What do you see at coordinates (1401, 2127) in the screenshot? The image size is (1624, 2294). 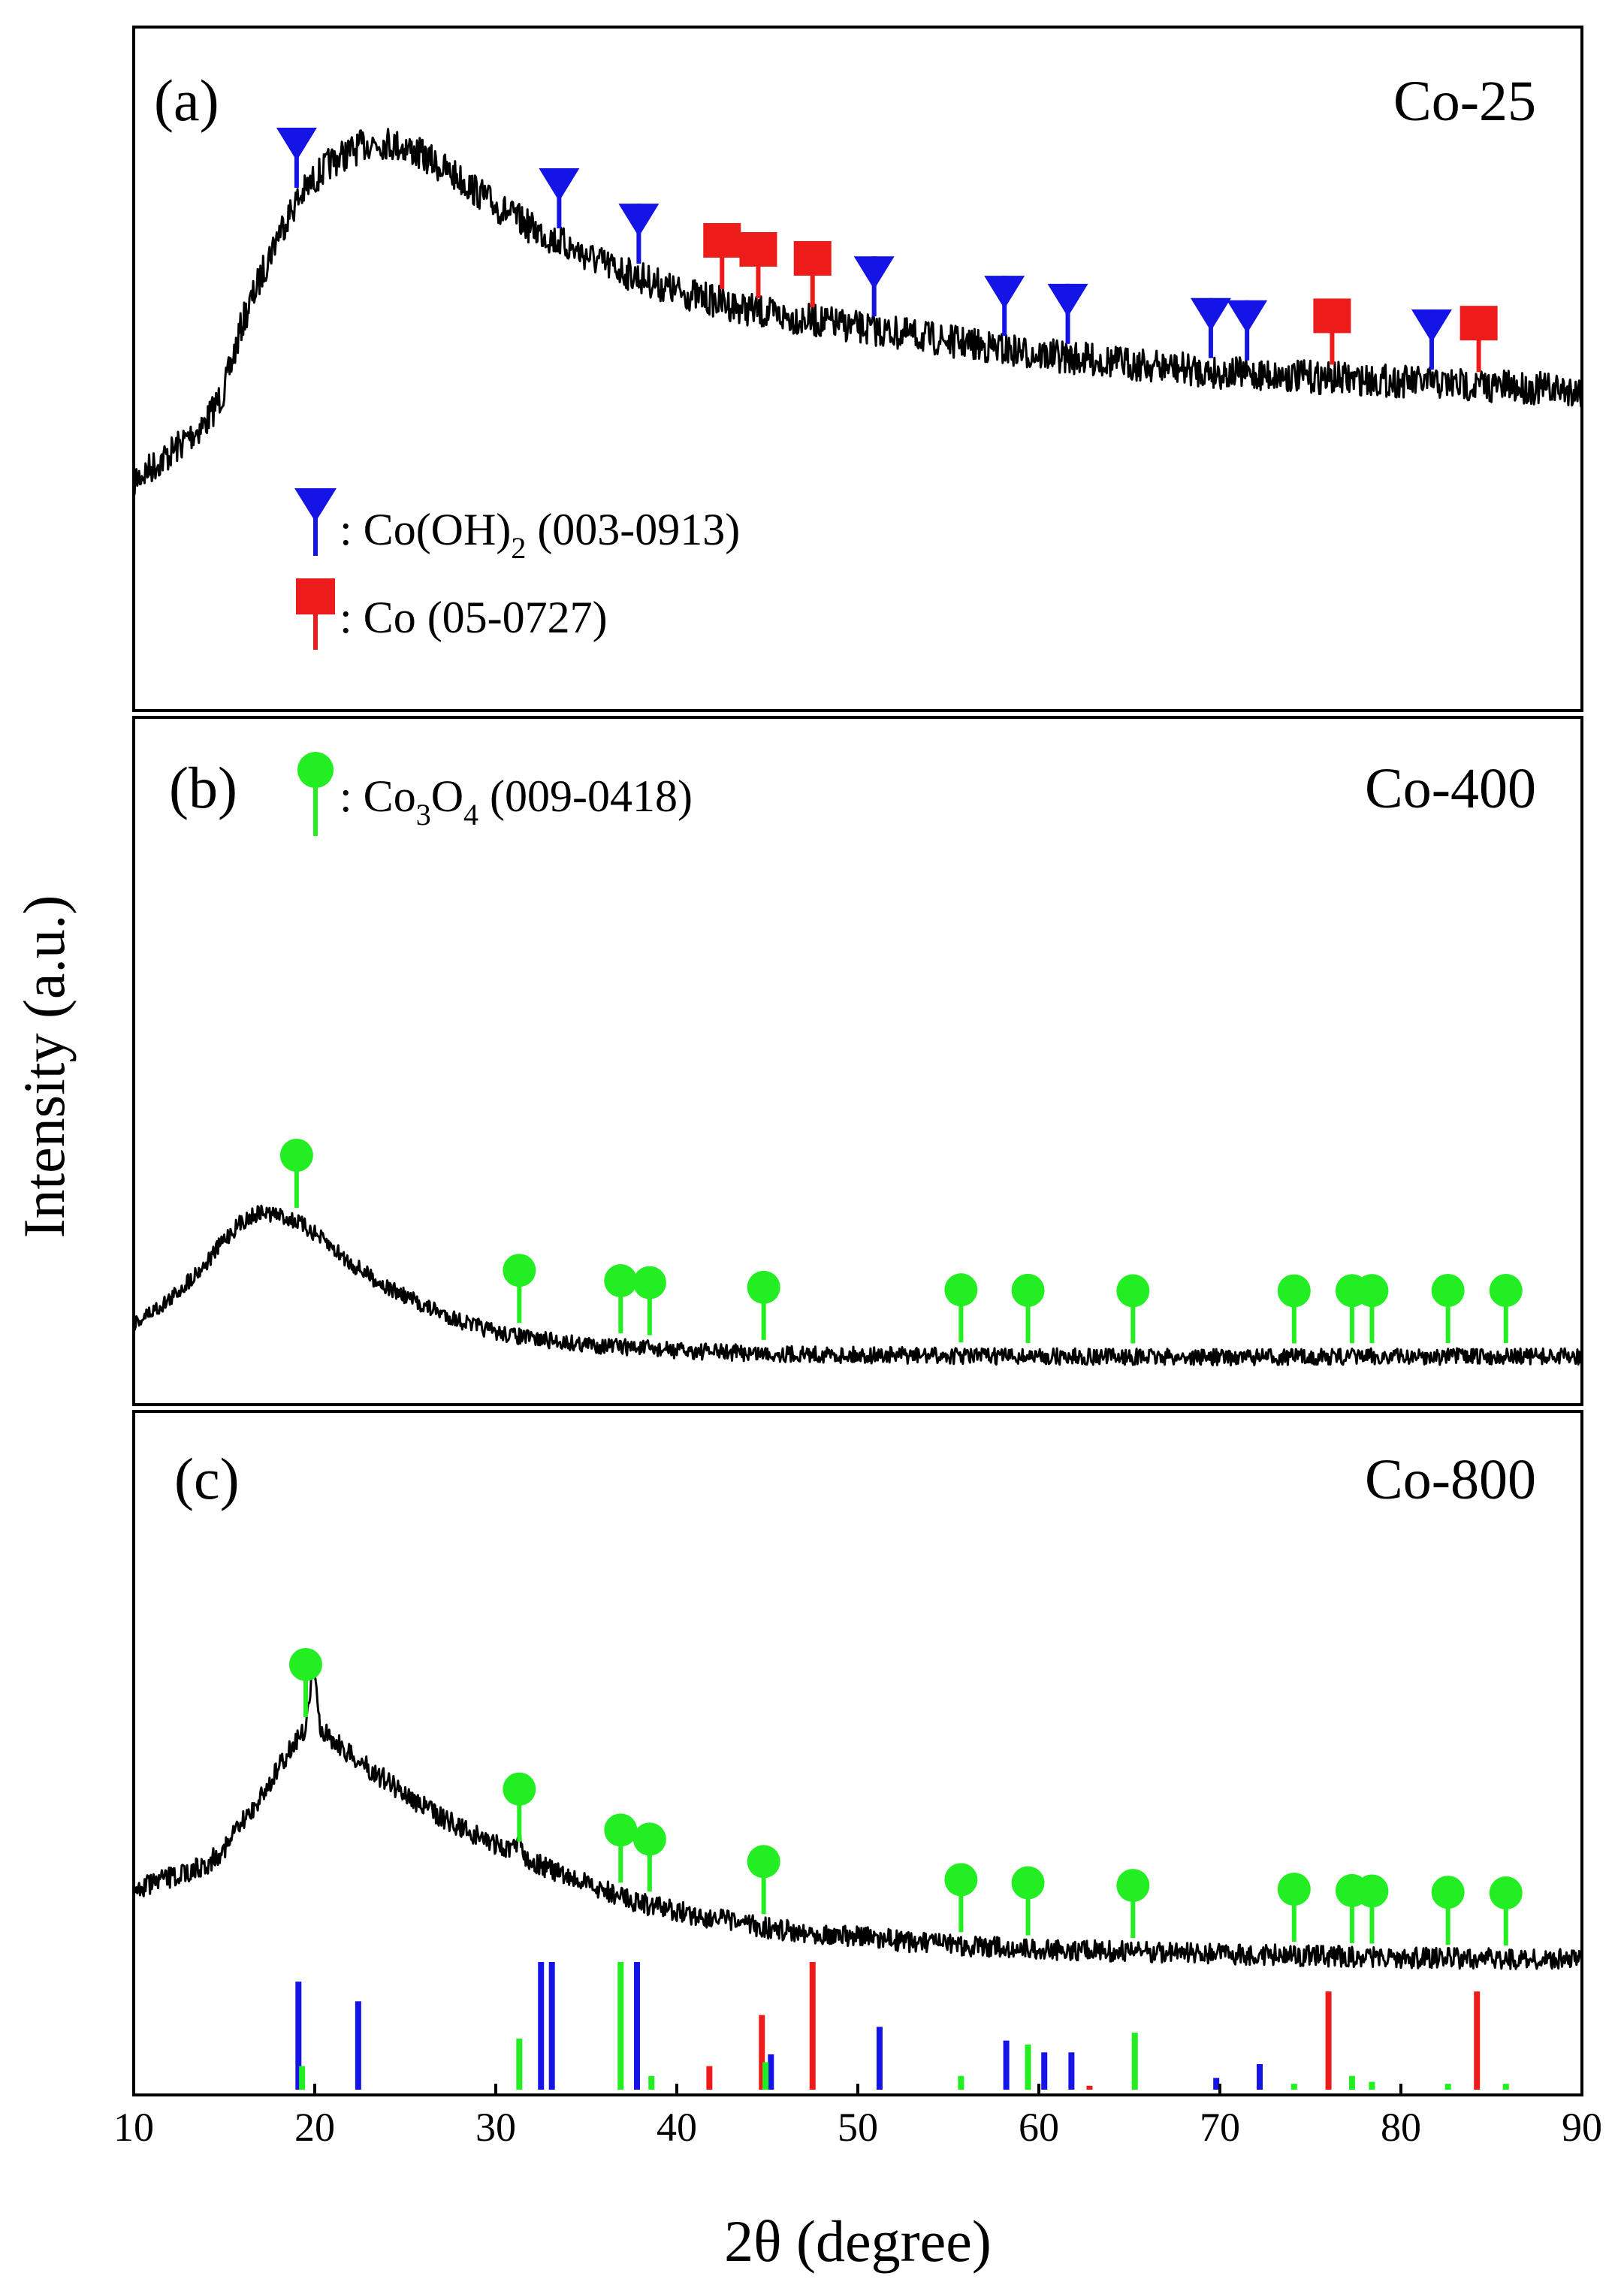 I see `x-tick-label-80: 80` at bounding box center [1401, 2127].